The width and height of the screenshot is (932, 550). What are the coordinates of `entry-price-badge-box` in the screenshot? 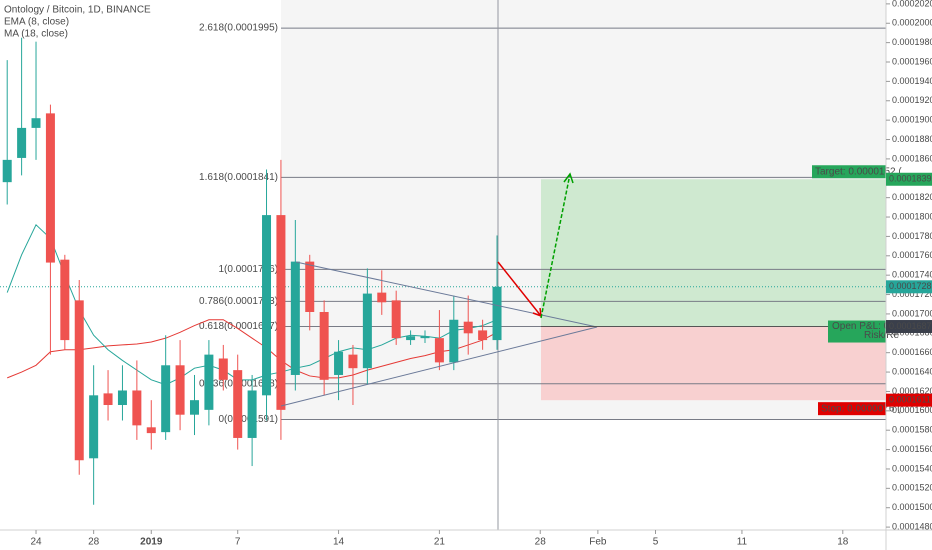 It's located at (909, 327).